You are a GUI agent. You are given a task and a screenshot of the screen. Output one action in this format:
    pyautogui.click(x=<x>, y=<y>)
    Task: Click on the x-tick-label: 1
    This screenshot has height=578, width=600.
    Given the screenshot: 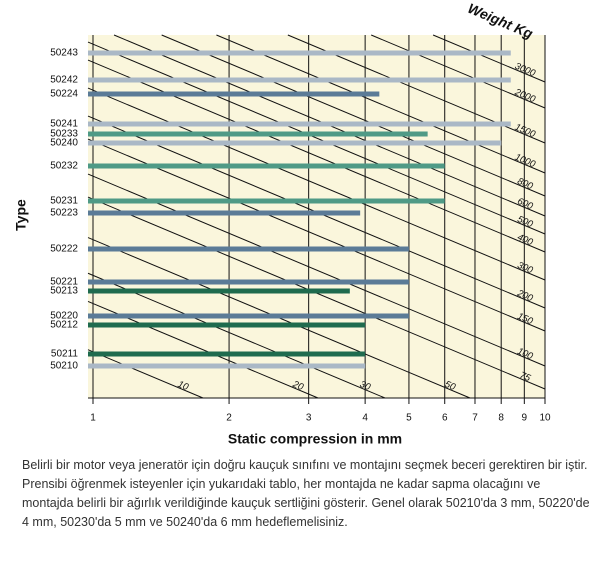 What is the action you would take?
    pyautogui.click(x=93, y=418)
    